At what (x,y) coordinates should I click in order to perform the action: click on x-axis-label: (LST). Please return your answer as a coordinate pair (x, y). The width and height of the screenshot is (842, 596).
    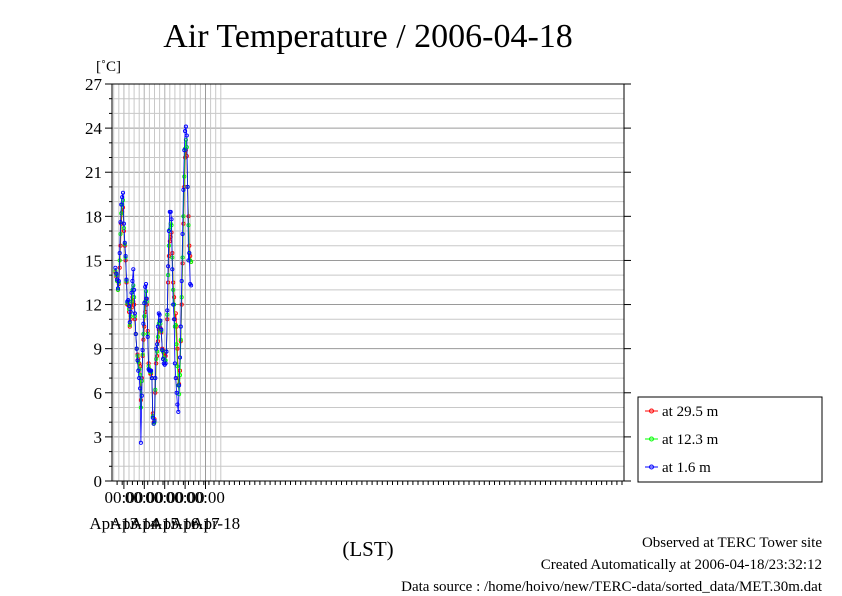
    Looking at the image, I should click on (367, 549).